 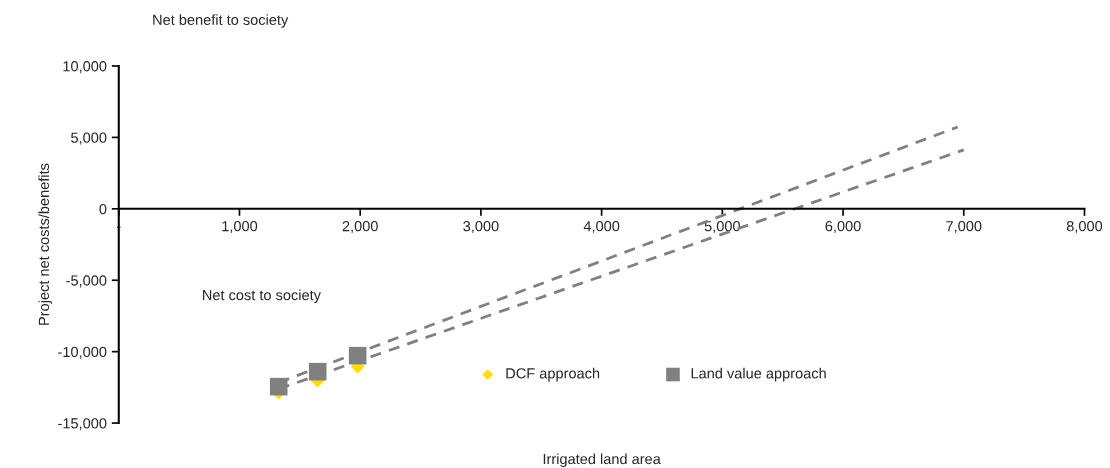 What do you see at coordinates (843, 227) in the screenshot?
I see `x-tick-label: 6,000` at bounding box center [843, 227].